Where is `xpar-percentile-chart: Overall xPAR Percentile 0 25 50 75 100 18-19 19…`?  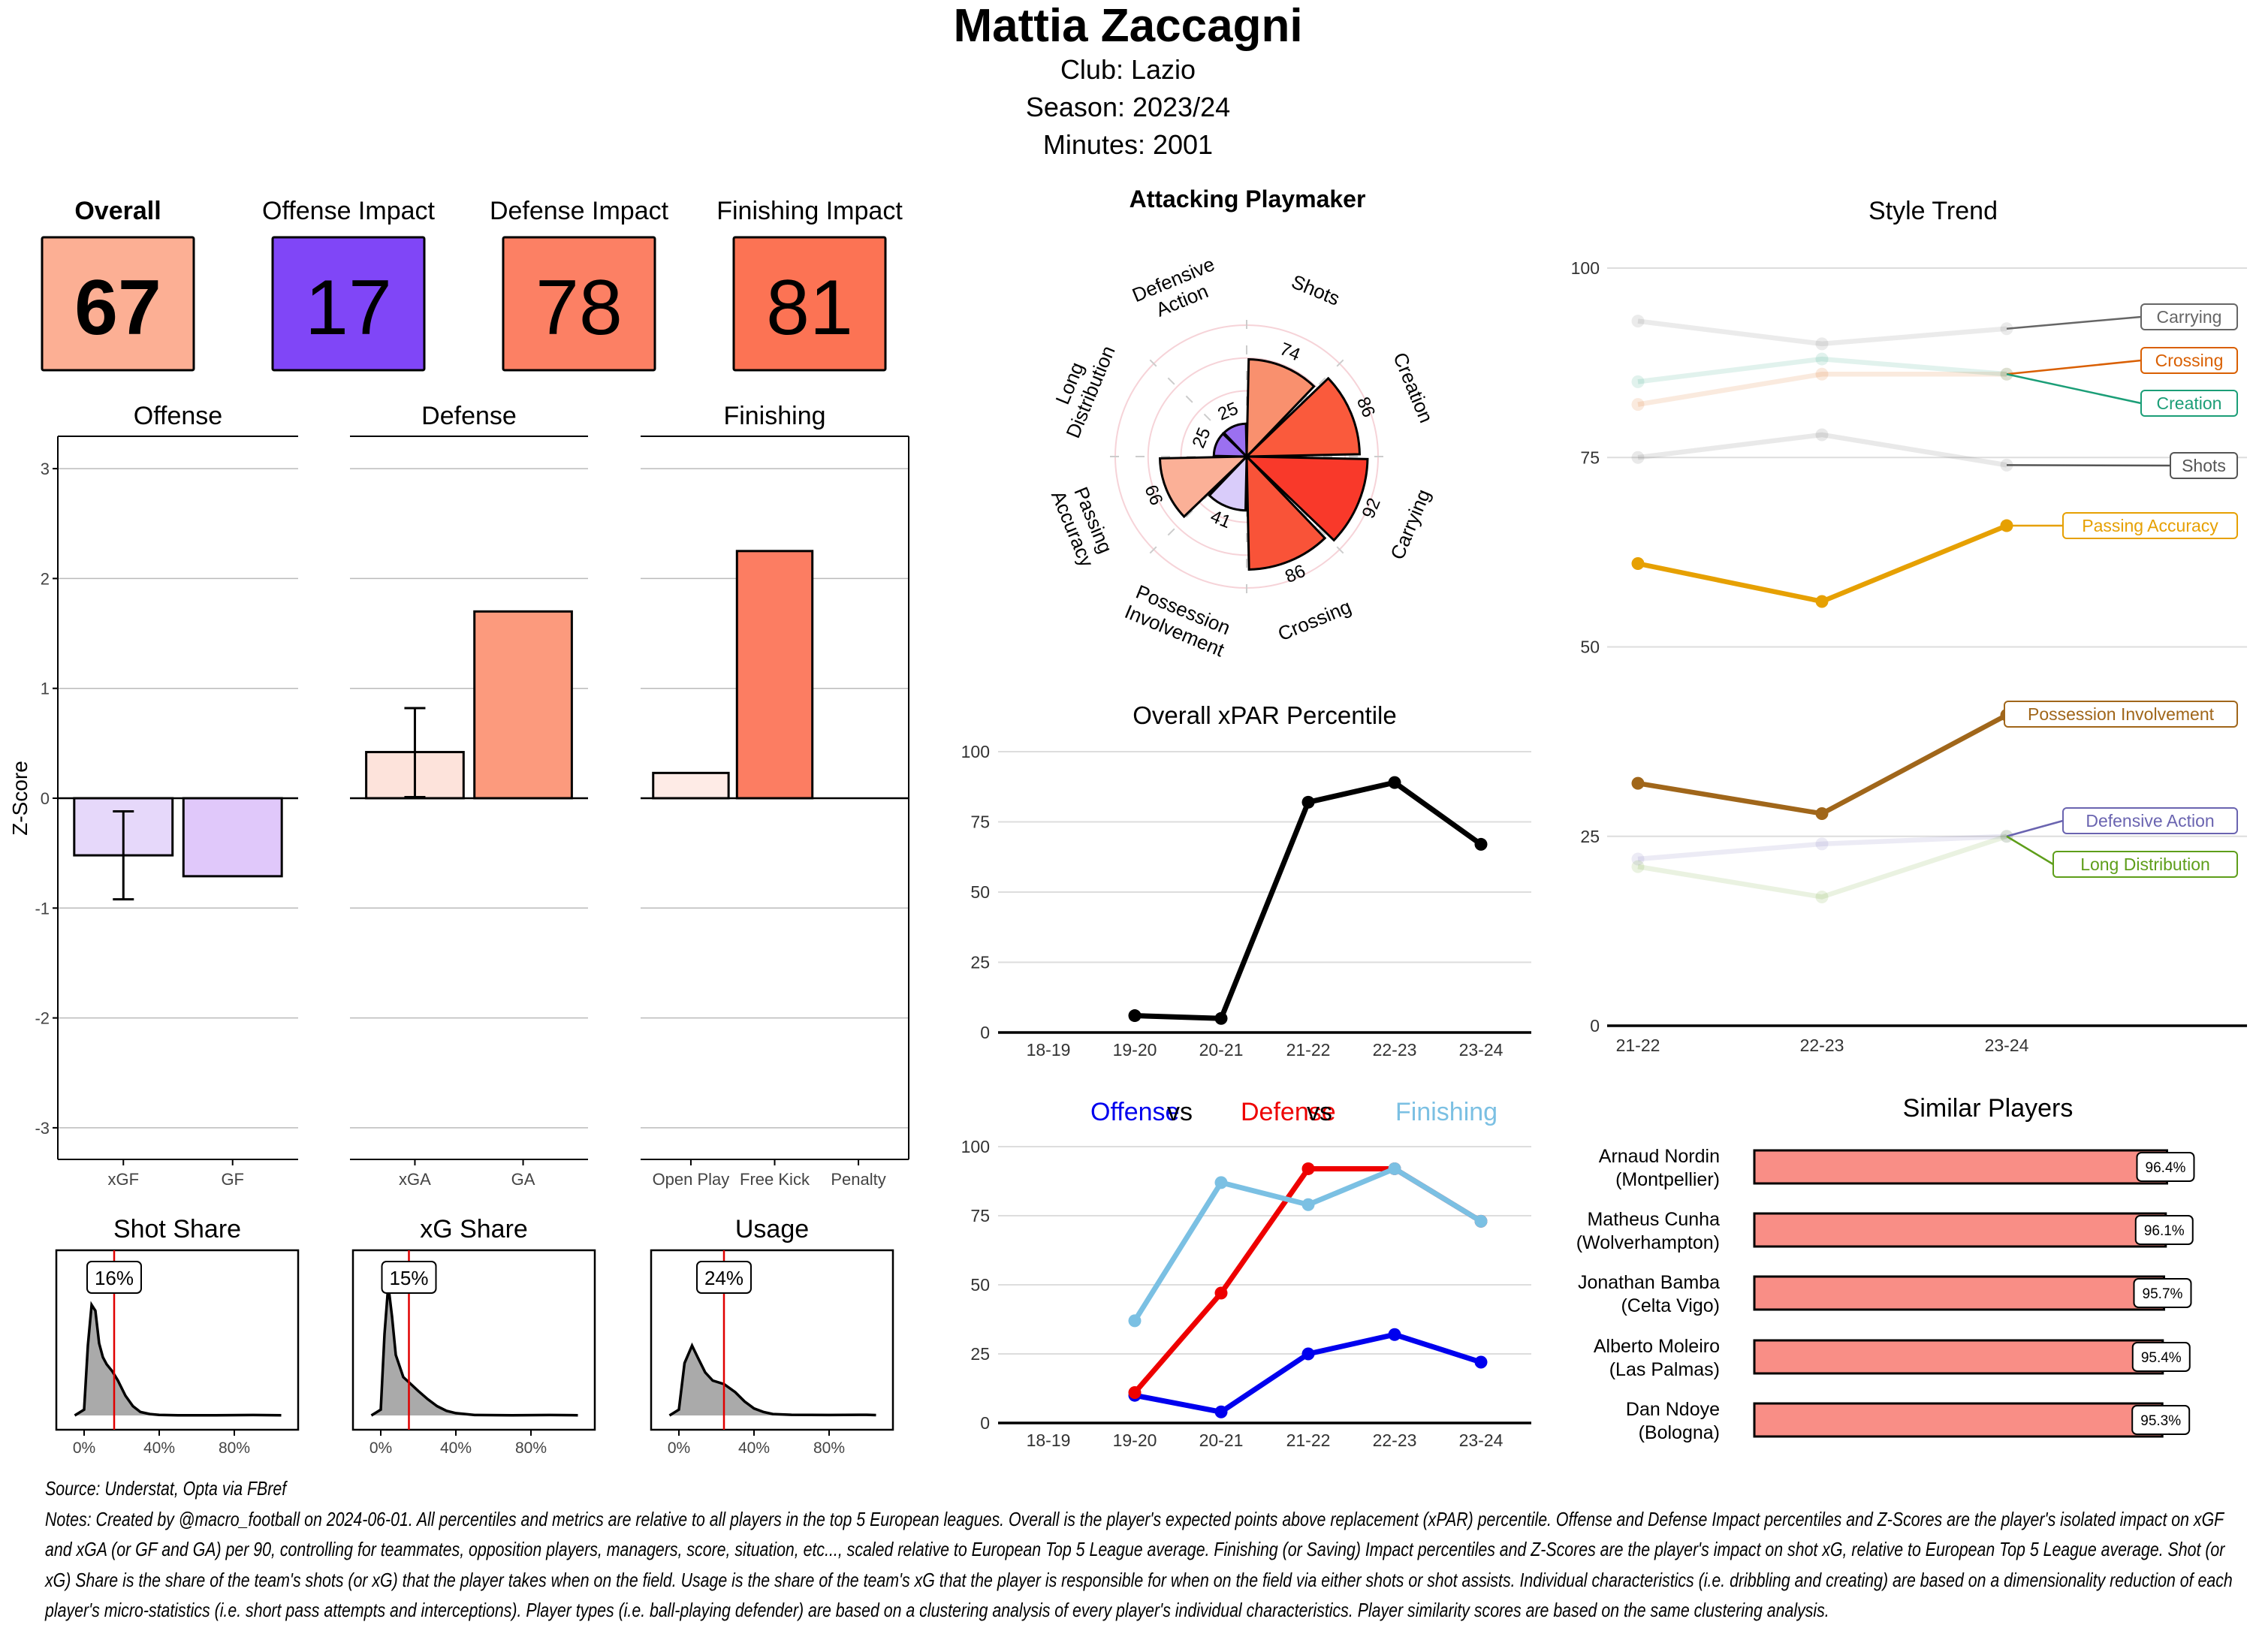 xpar-percentile-chart: Overall xPAR Percentile 0 25 50 75 100 18-19 19… is located at coordinates (1246, 880).